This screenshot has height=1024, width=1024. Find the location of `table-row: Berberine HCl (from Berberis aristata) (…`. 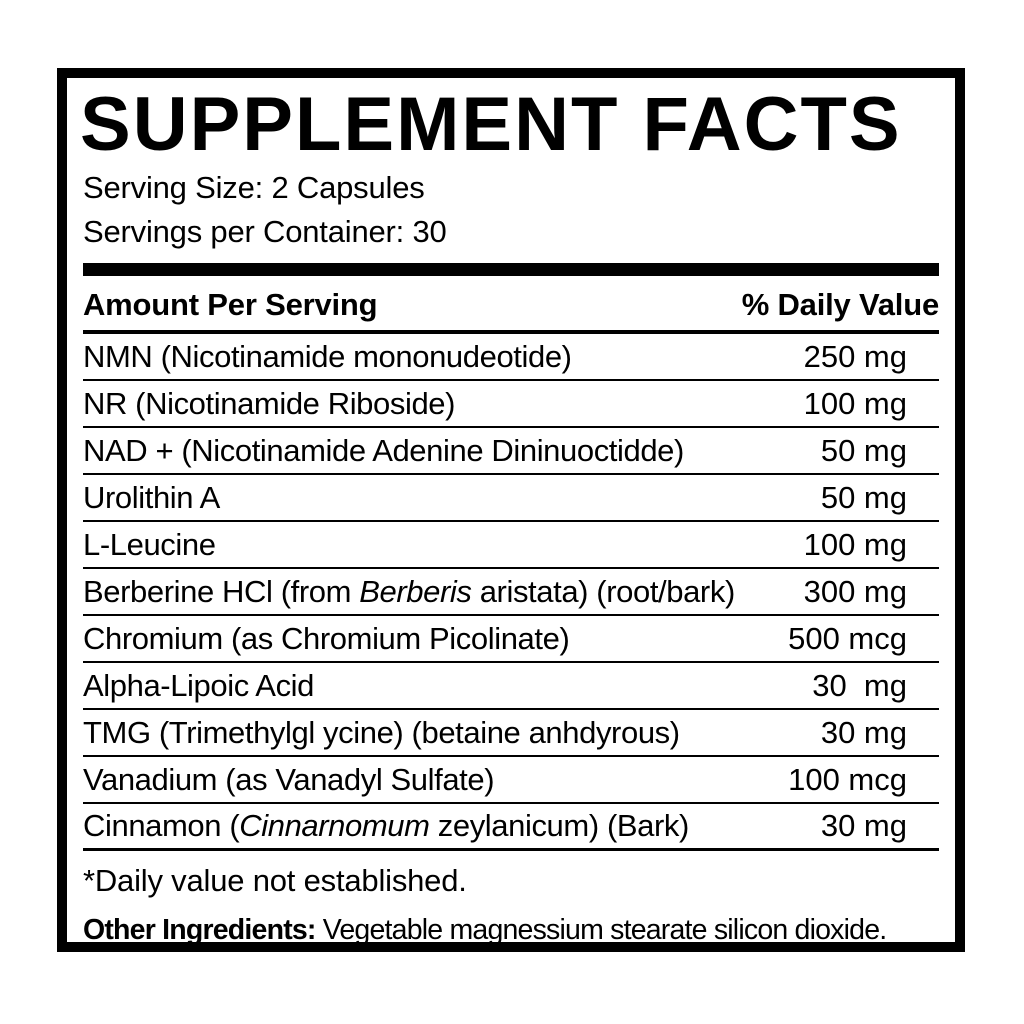

table-row: Berberine HCl (from Berberis aristata) (… is located at coordinates (511, 592).